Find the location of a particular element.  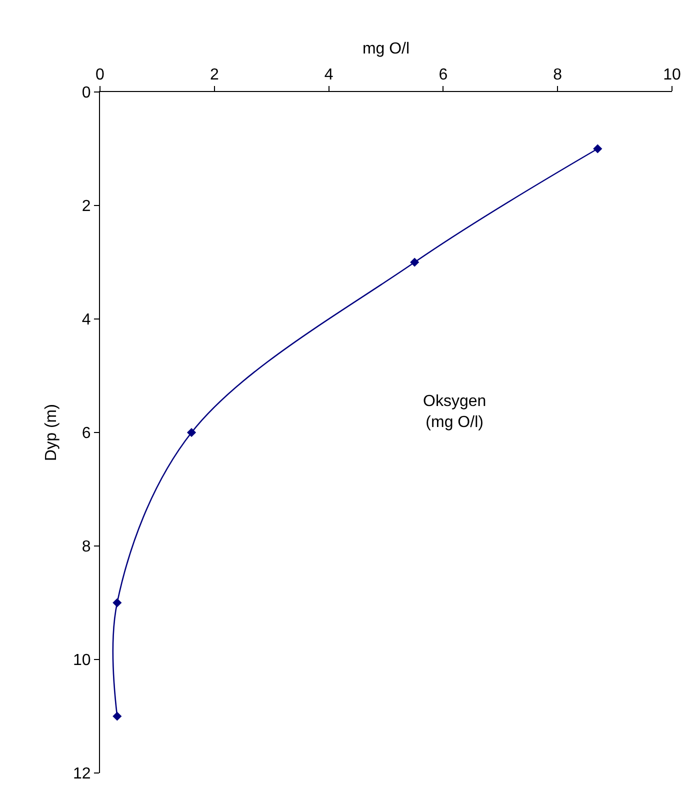

annotation: Oksygen (mg O/l) is located at coordinates (454, 412).